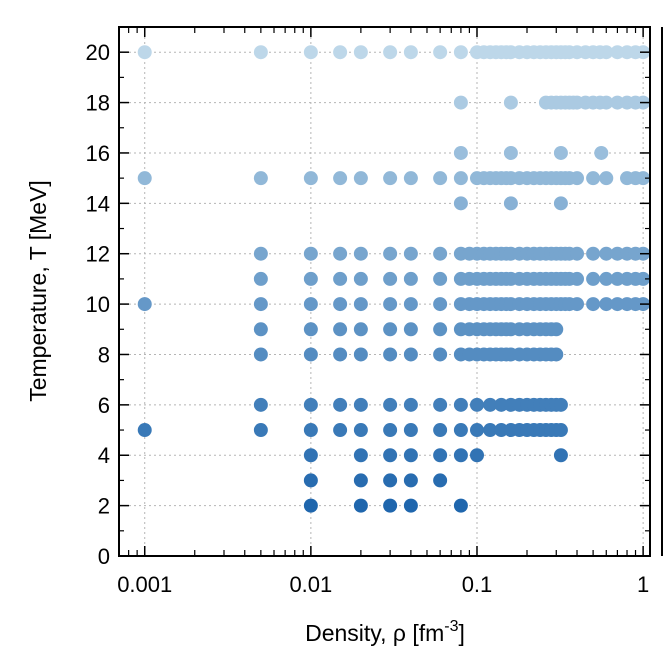 The image size is (664, 664). I want to click on y-tick-label: 16, so click(98, 153).